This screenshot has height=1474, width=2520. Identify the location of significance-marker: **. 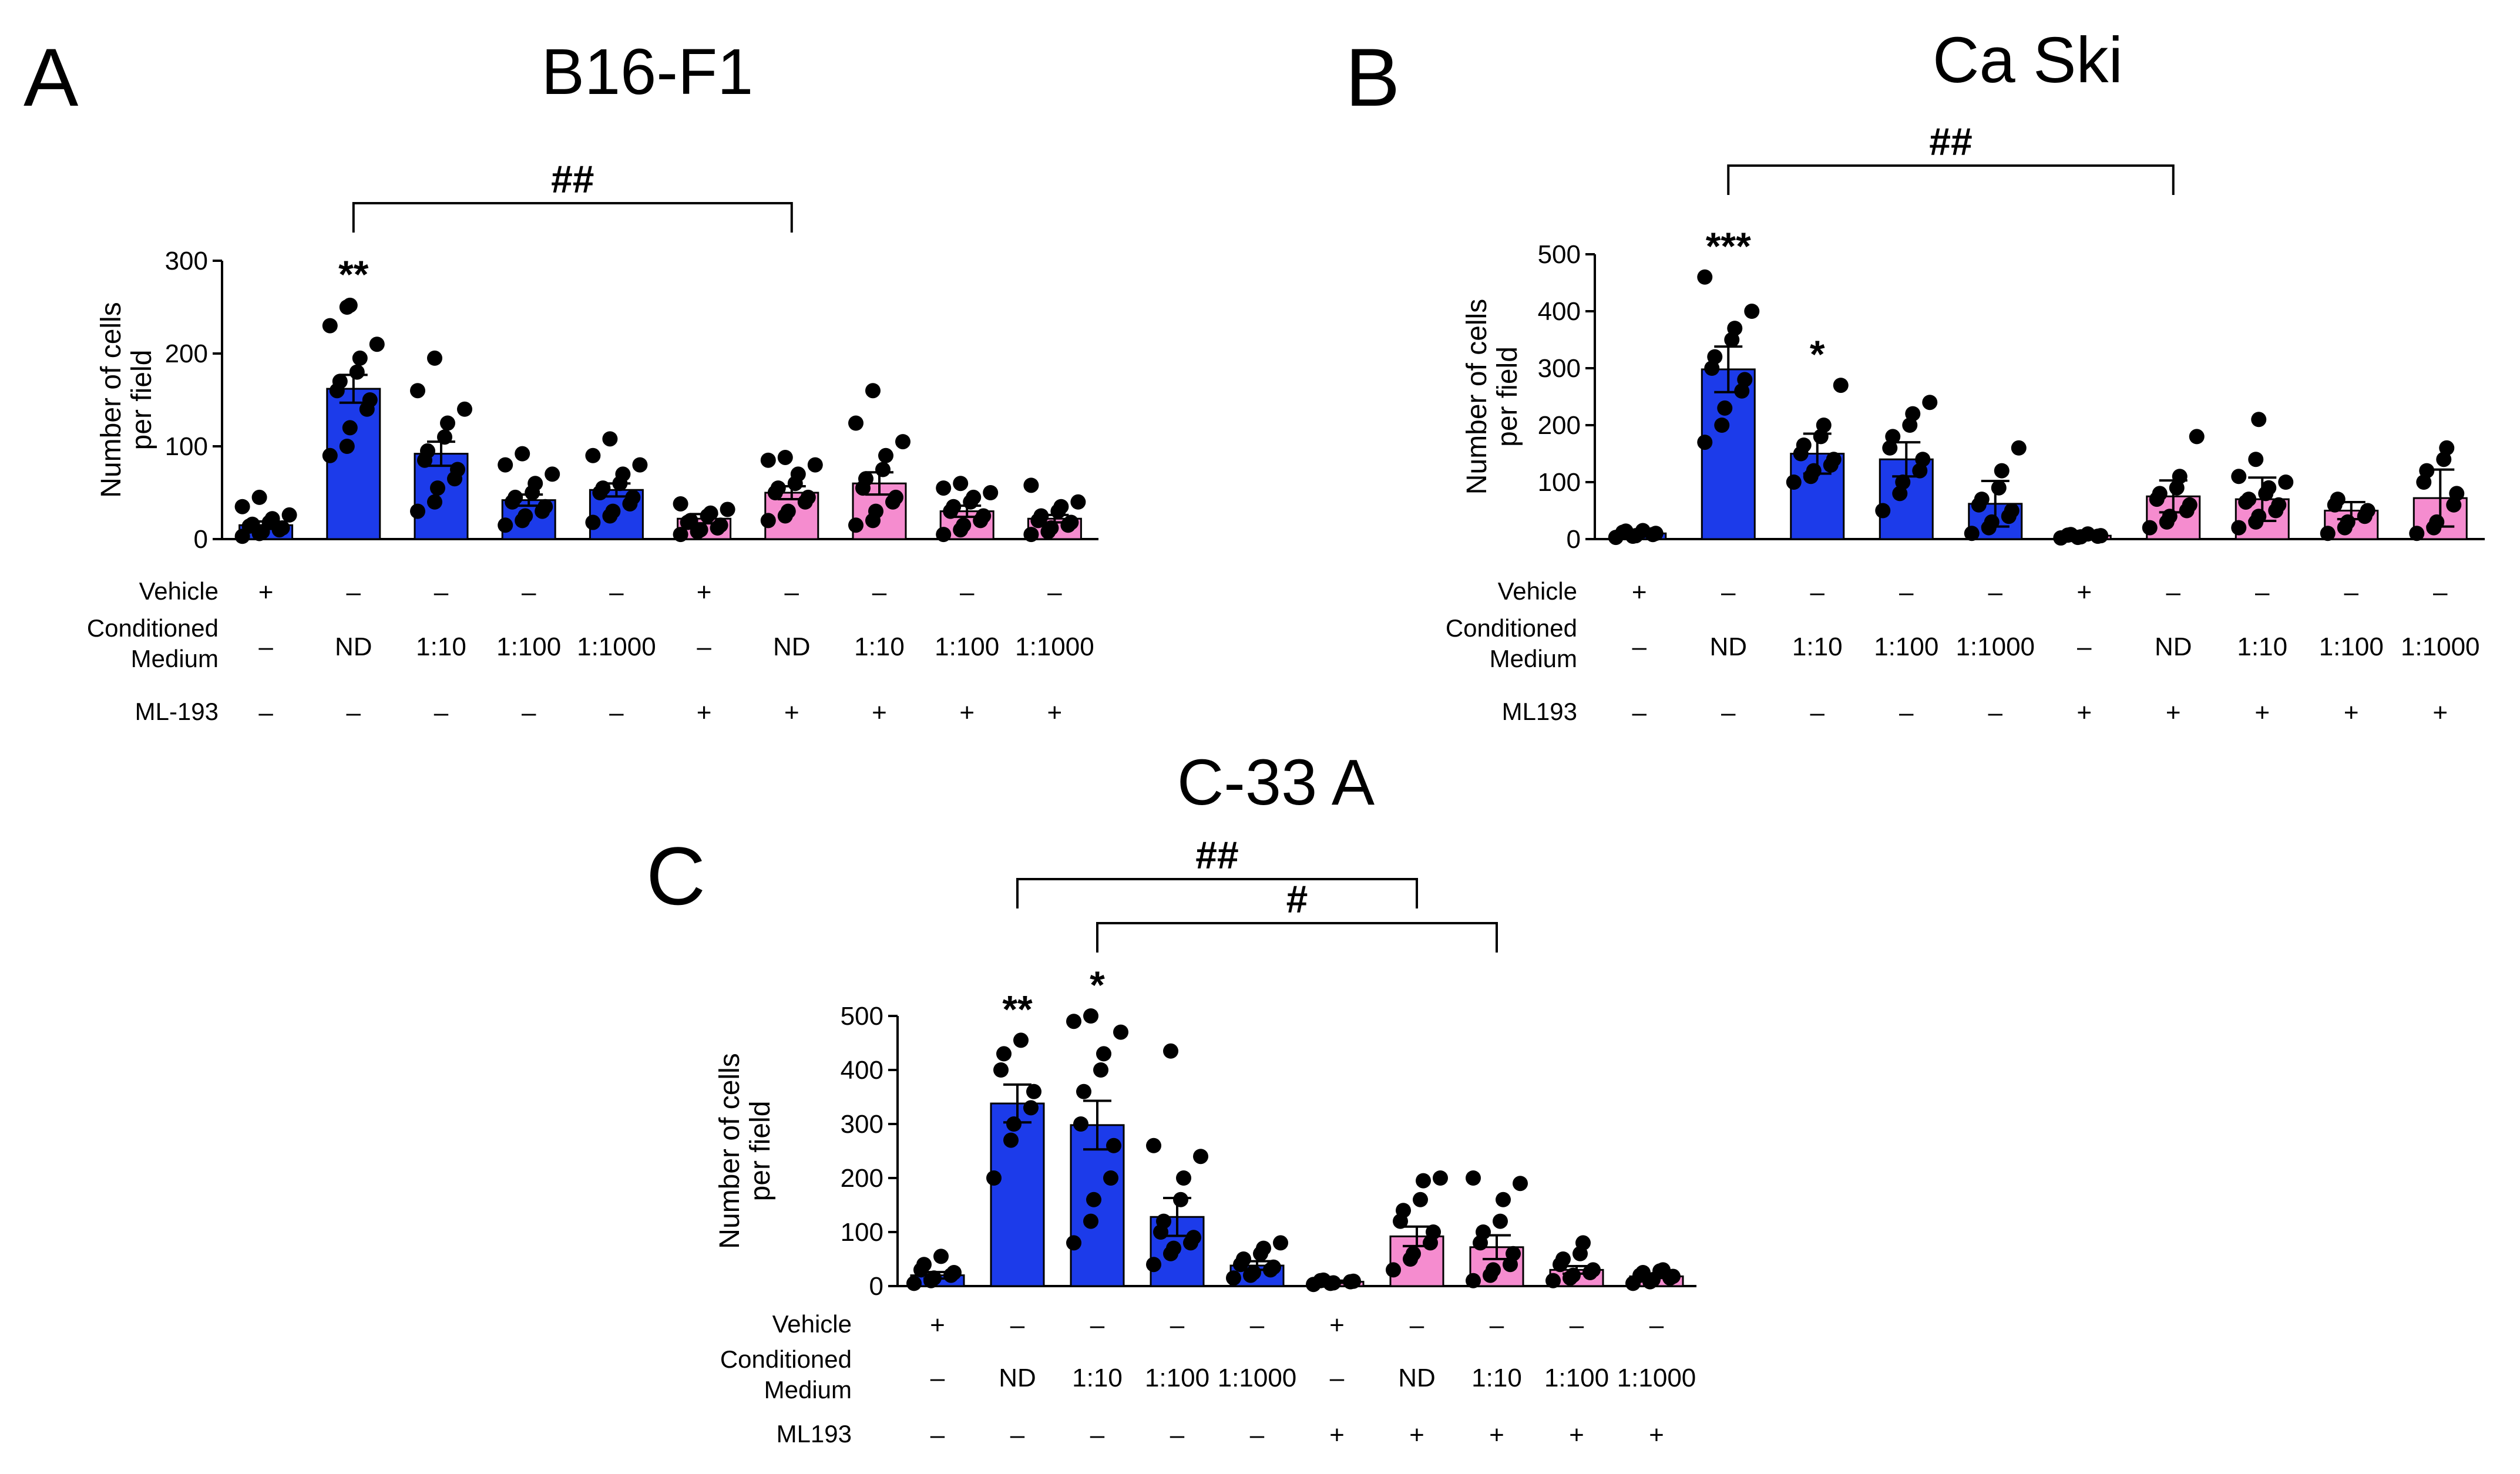
(353, 274).